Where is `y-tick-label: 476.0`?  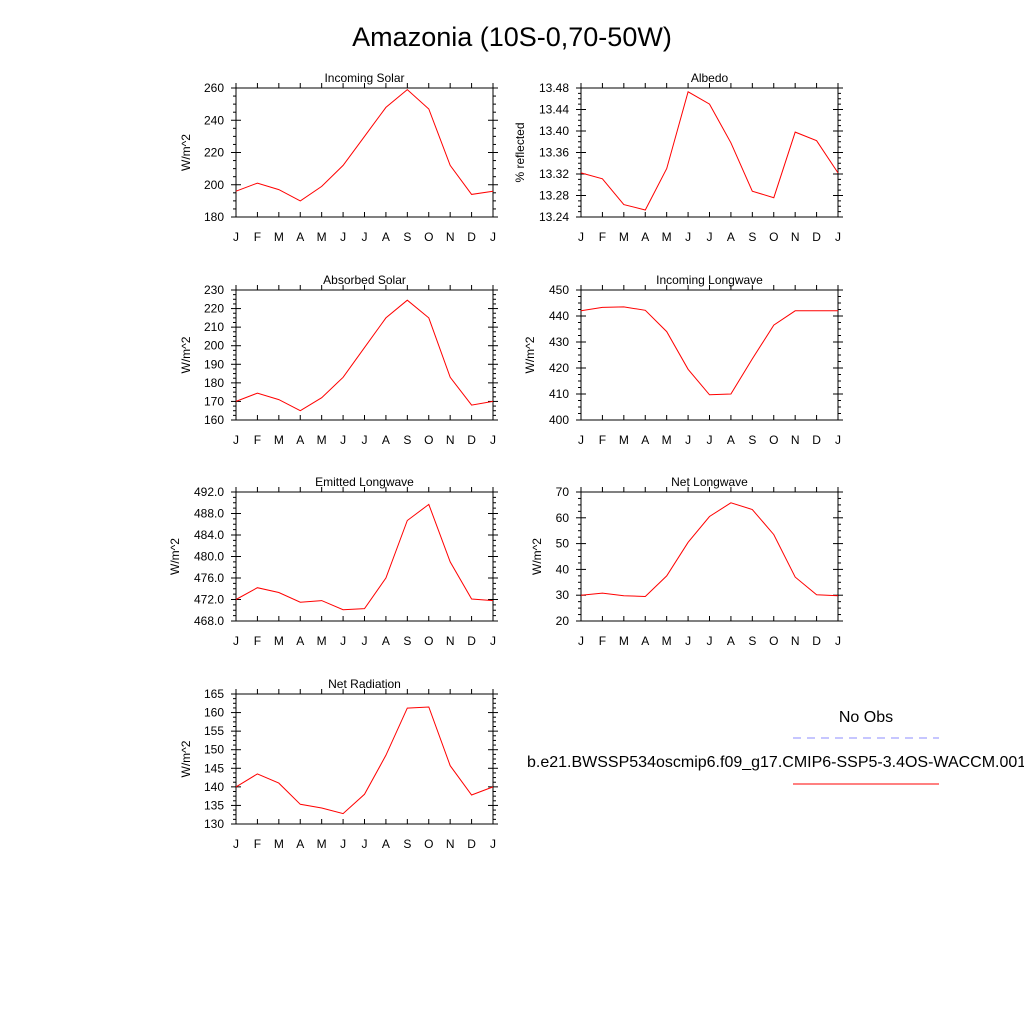 y-tick-label: 476.0 is located at coordinates (209, 578).